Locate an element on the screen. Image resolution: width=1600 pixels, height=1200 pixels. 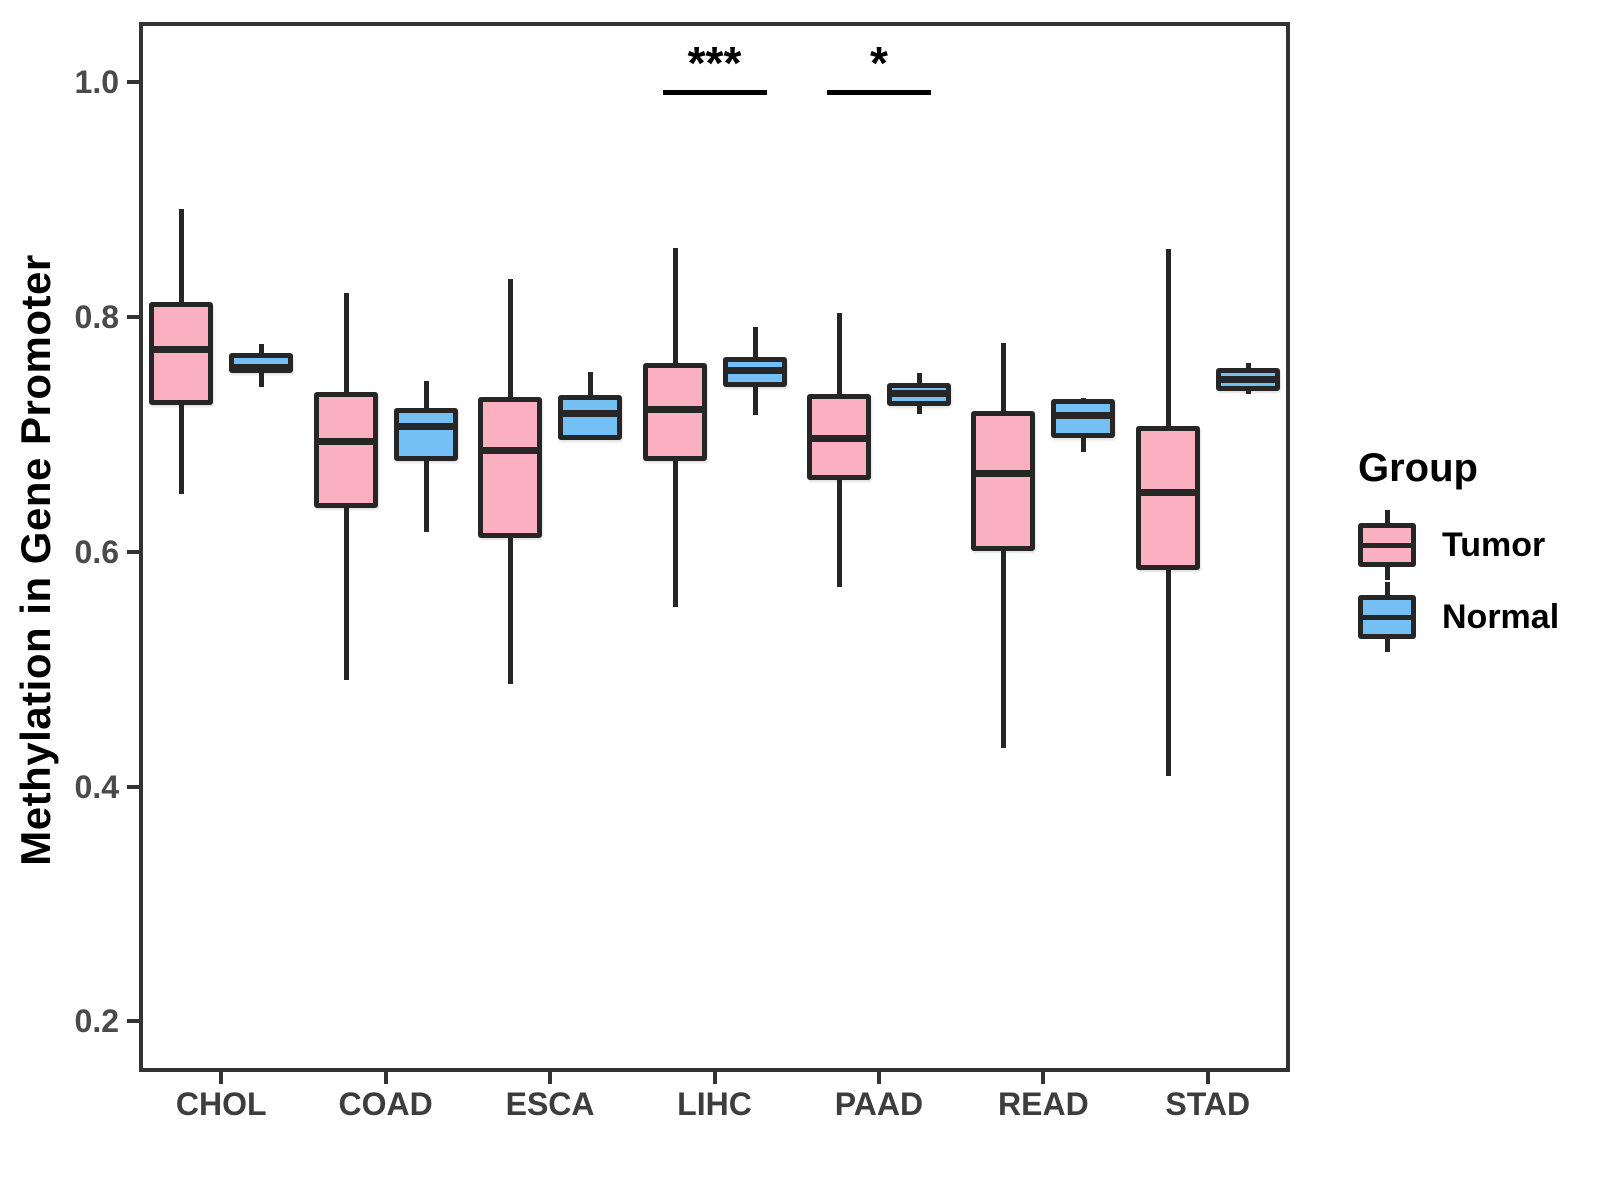
median-normal-CHOL is located at coordinates (261, 367).